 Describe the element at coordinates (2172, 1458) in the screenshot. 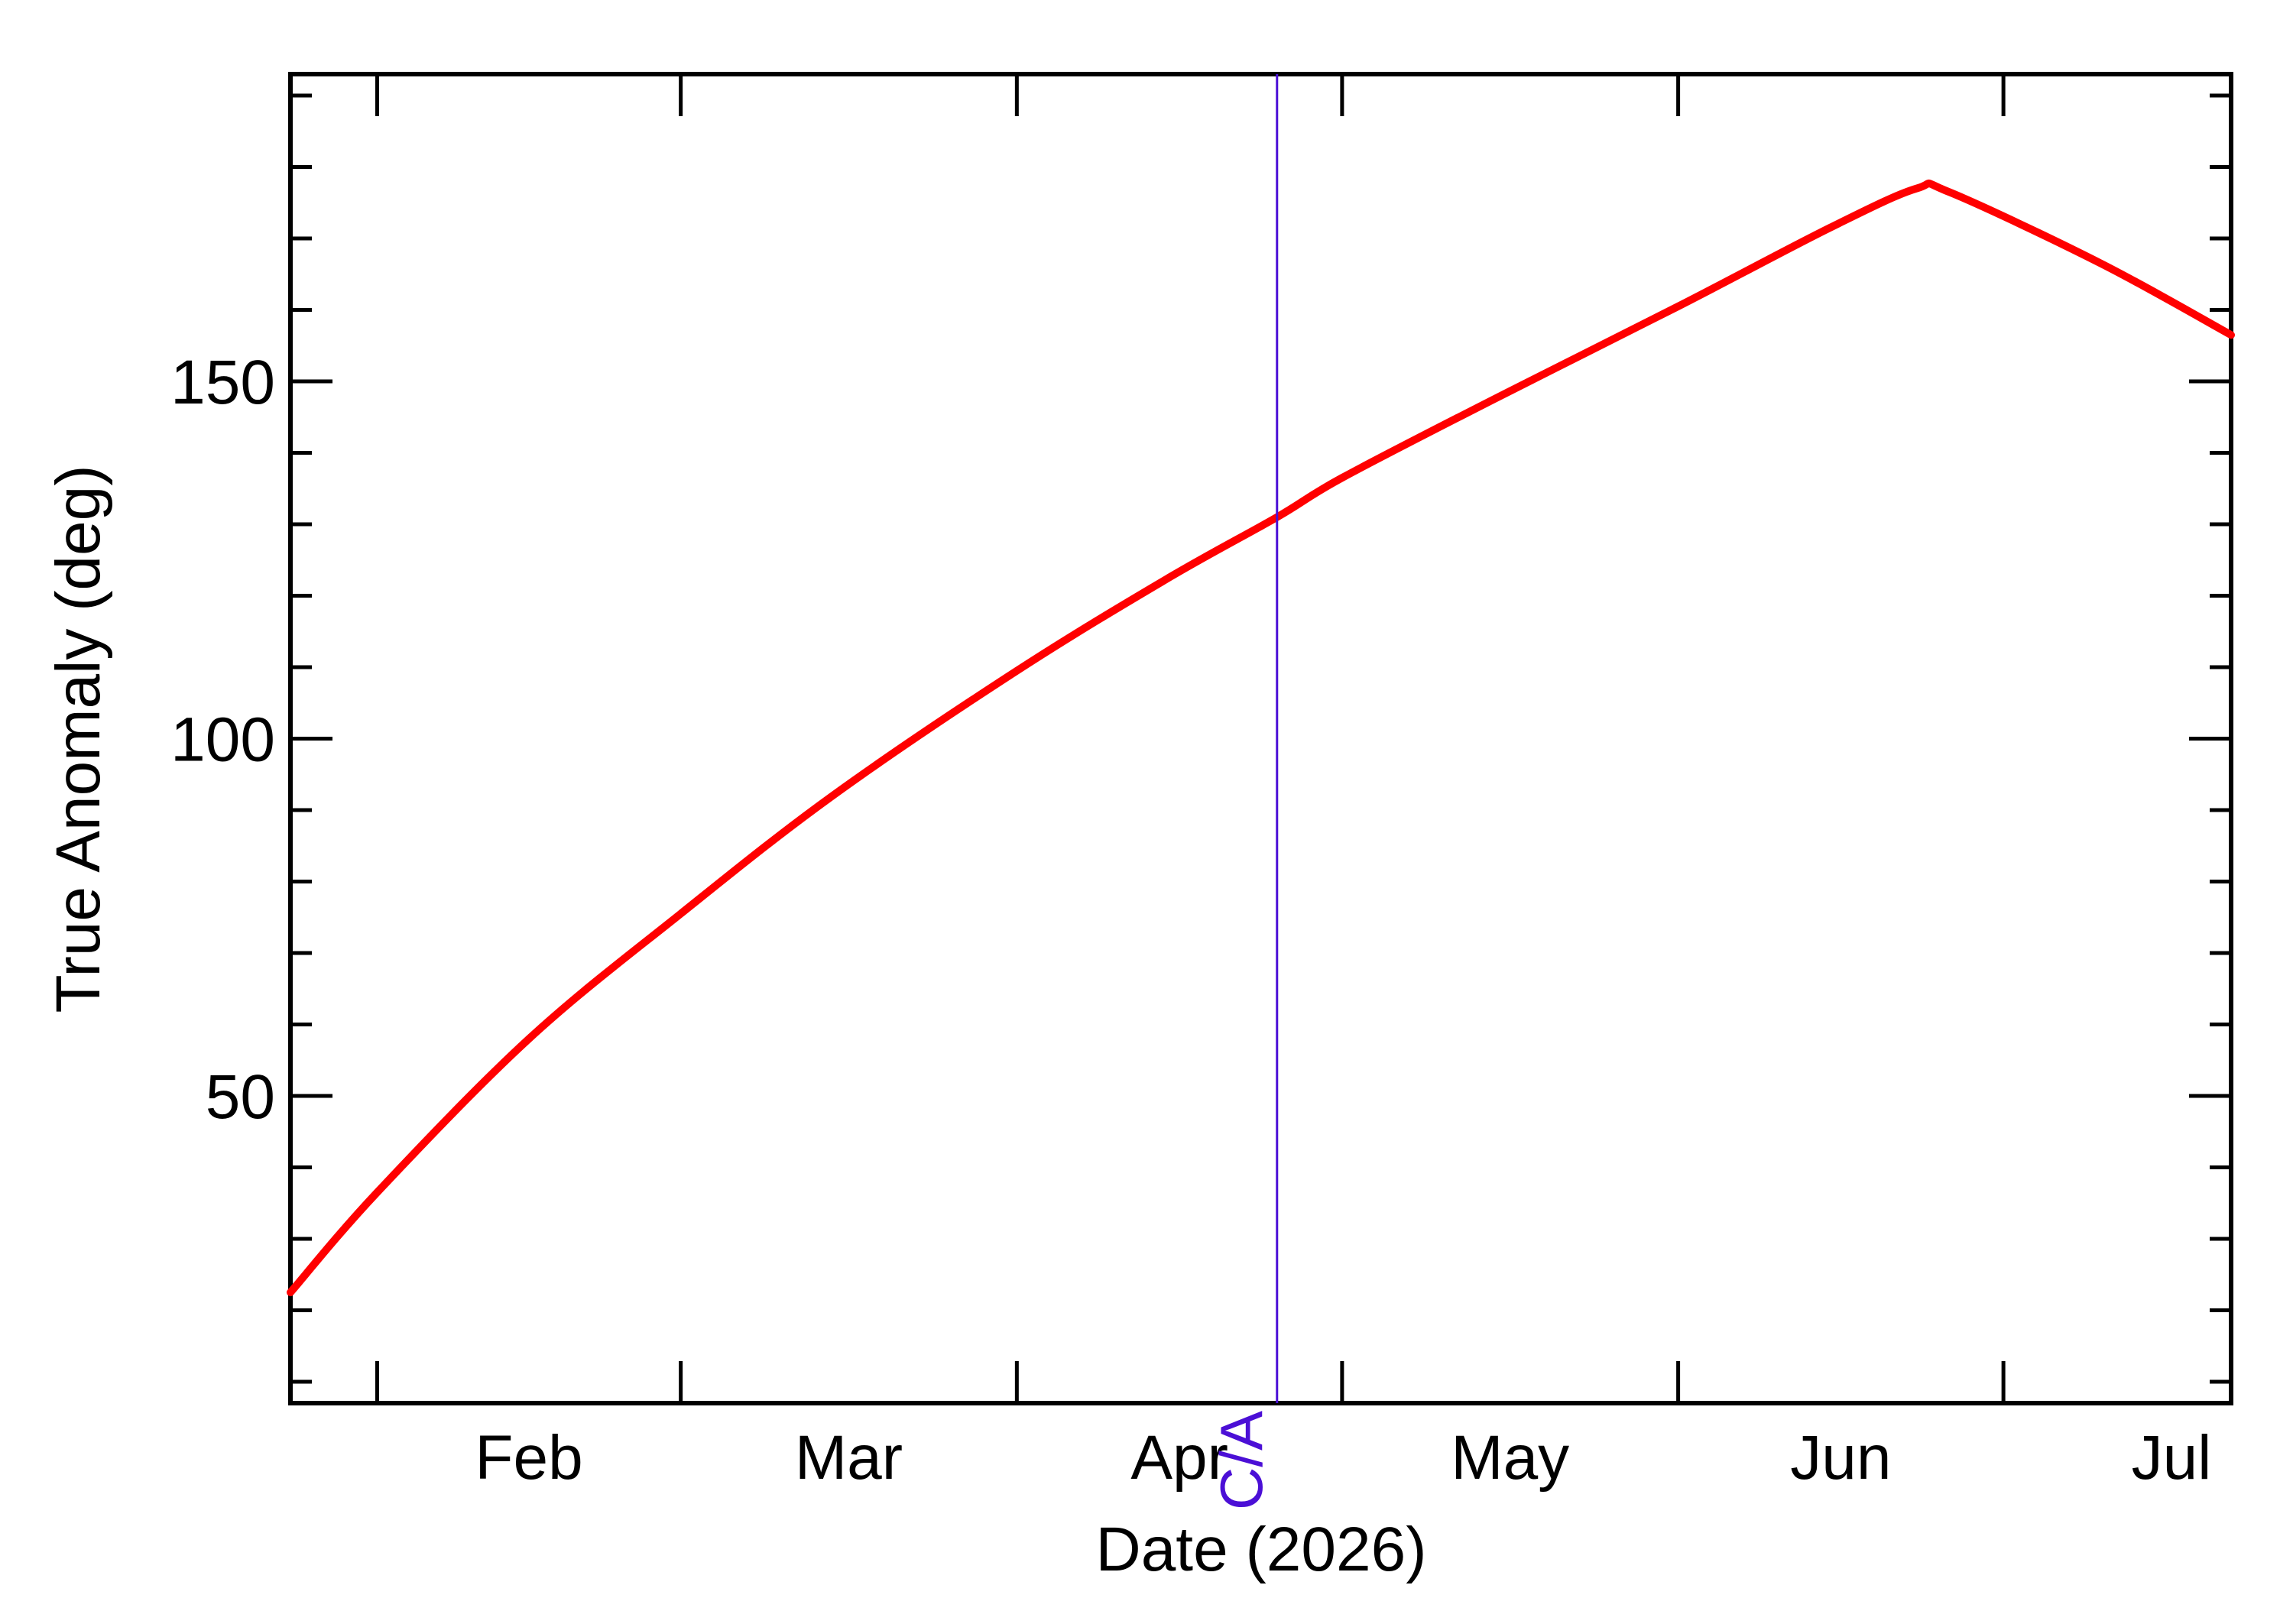

I see `x-month-label: Jul` at that location.